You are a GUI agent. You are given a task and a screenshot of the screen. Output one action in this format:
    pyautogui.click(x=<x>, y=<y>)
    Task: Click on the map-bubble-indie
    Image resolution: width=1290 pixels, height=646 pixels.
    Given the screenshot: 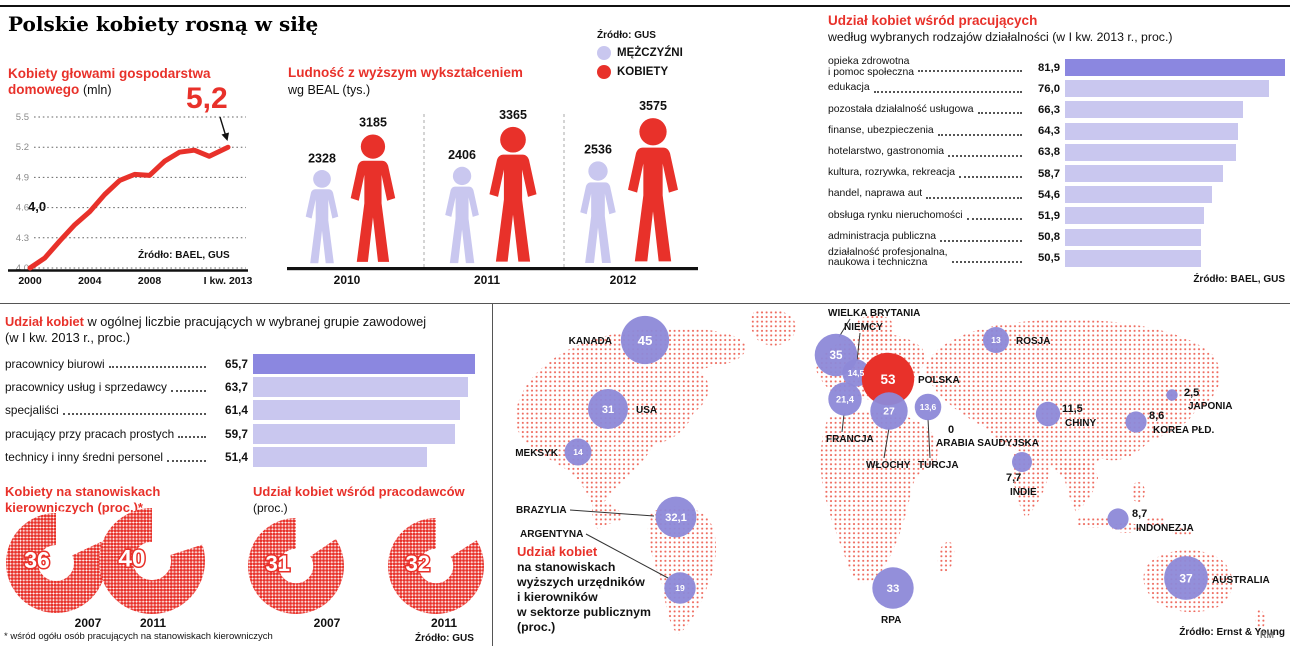 What is the action you would take?
    pyautogui.click(x=1022, y=462)
    